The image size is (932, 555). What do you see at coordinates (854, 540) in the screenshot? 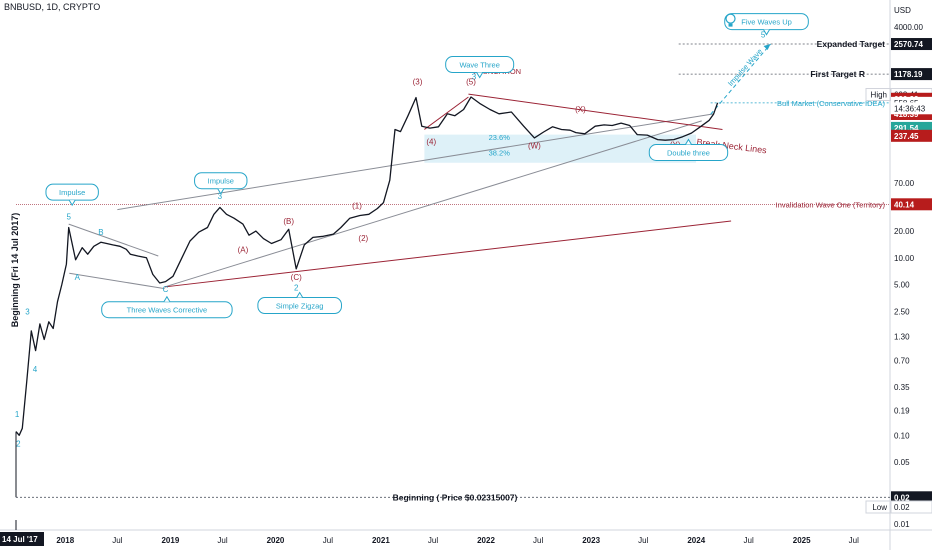
I see `x-tick-16: Jul` at bounding box center [854, 540].